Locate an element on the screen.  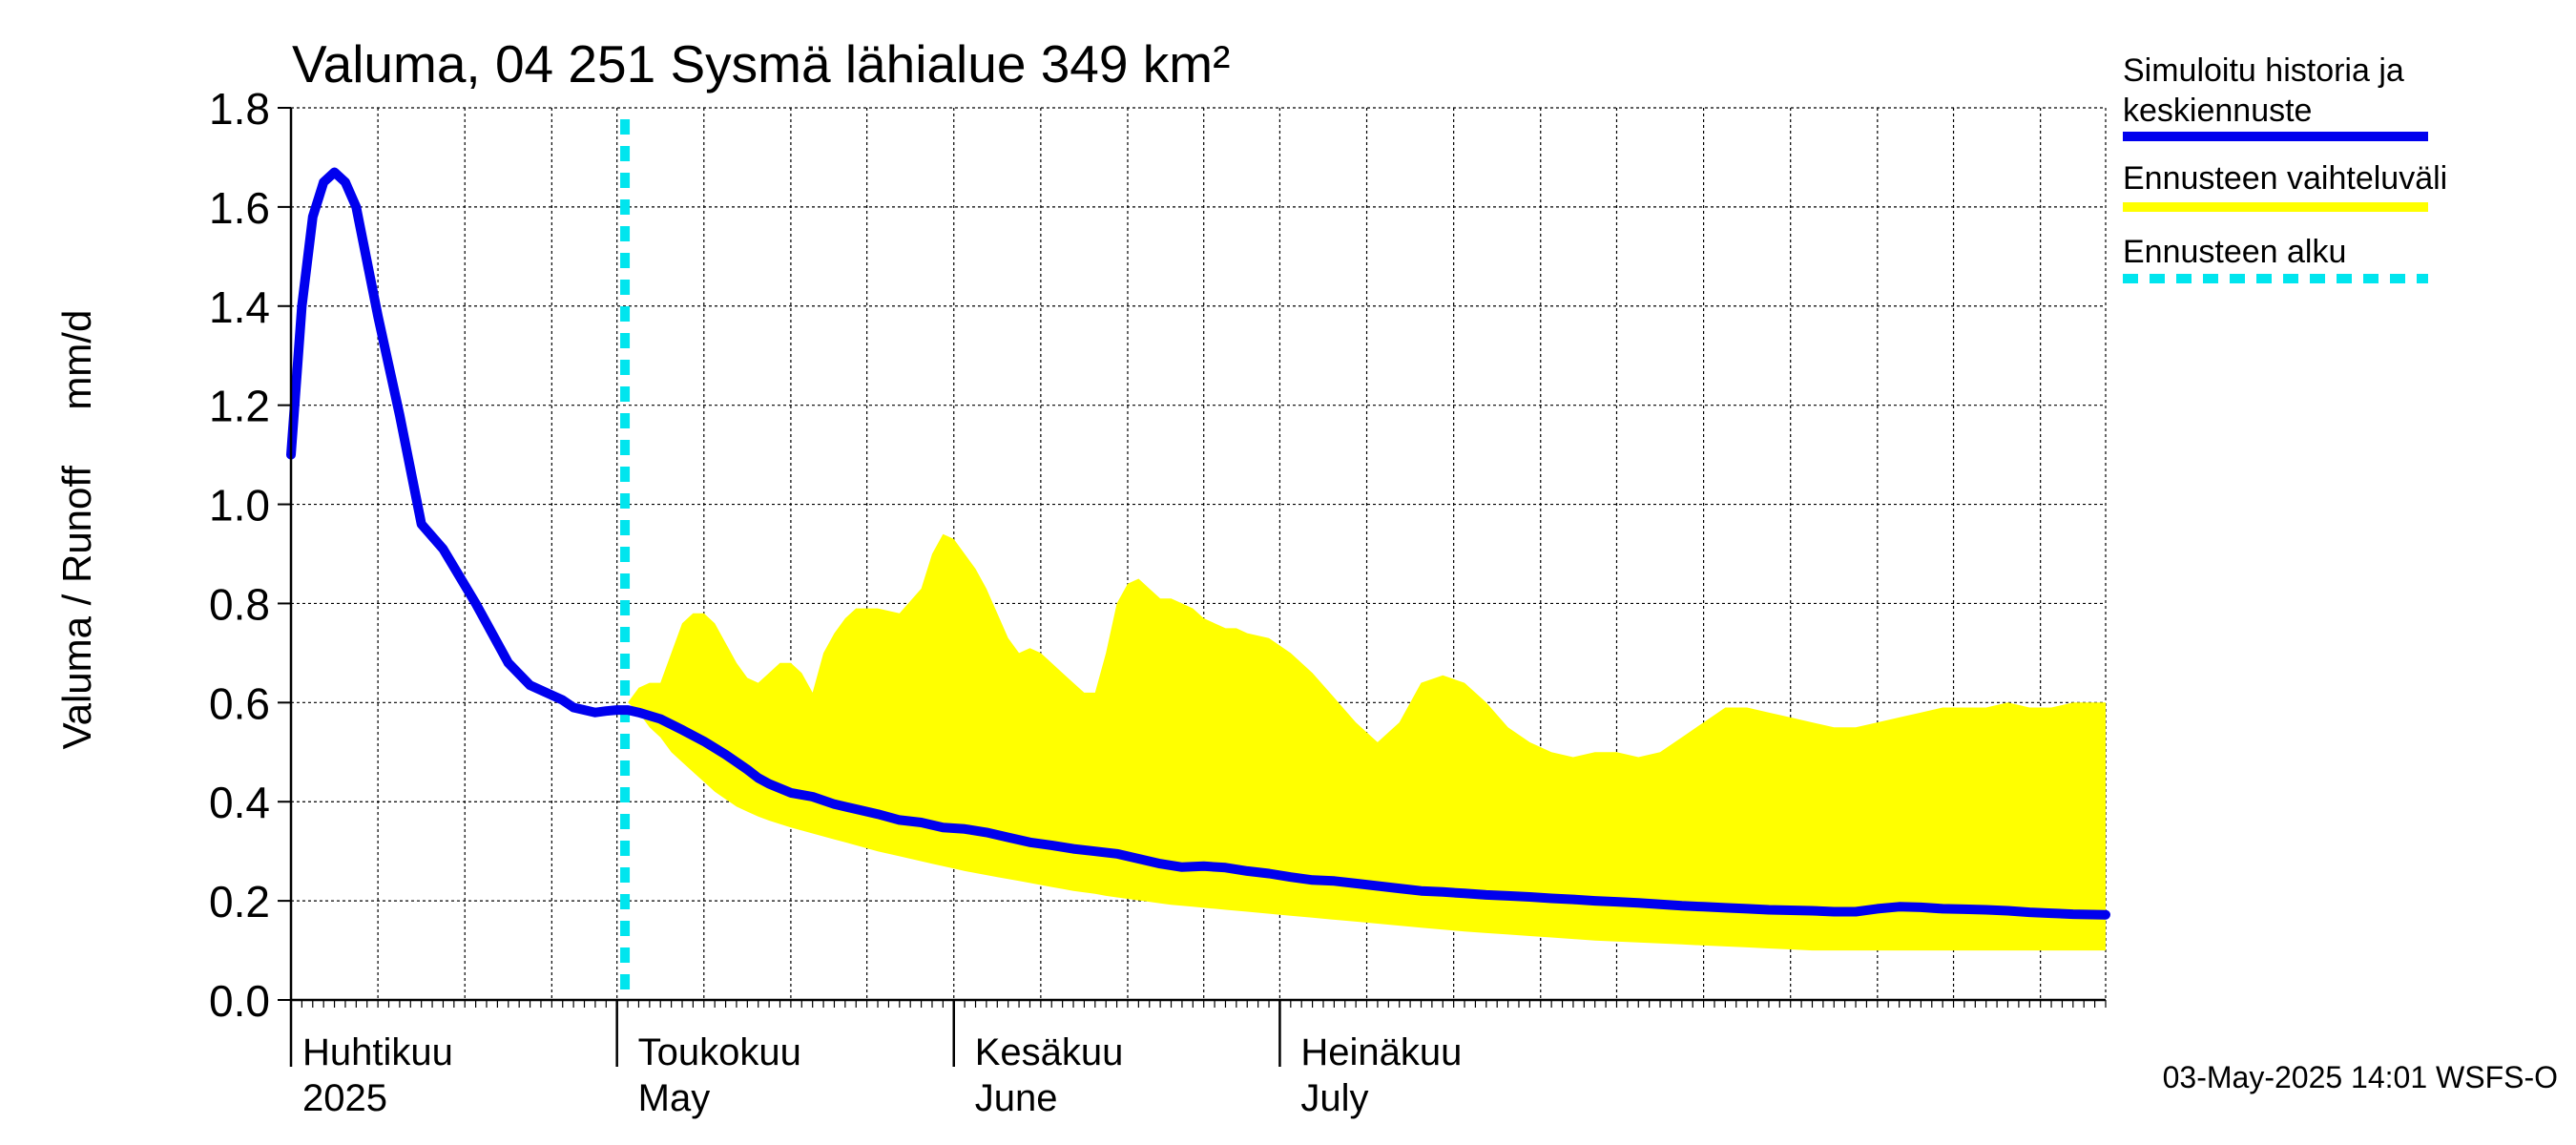
y-tick-label: 1.8 is located at coordinates (239, 109).